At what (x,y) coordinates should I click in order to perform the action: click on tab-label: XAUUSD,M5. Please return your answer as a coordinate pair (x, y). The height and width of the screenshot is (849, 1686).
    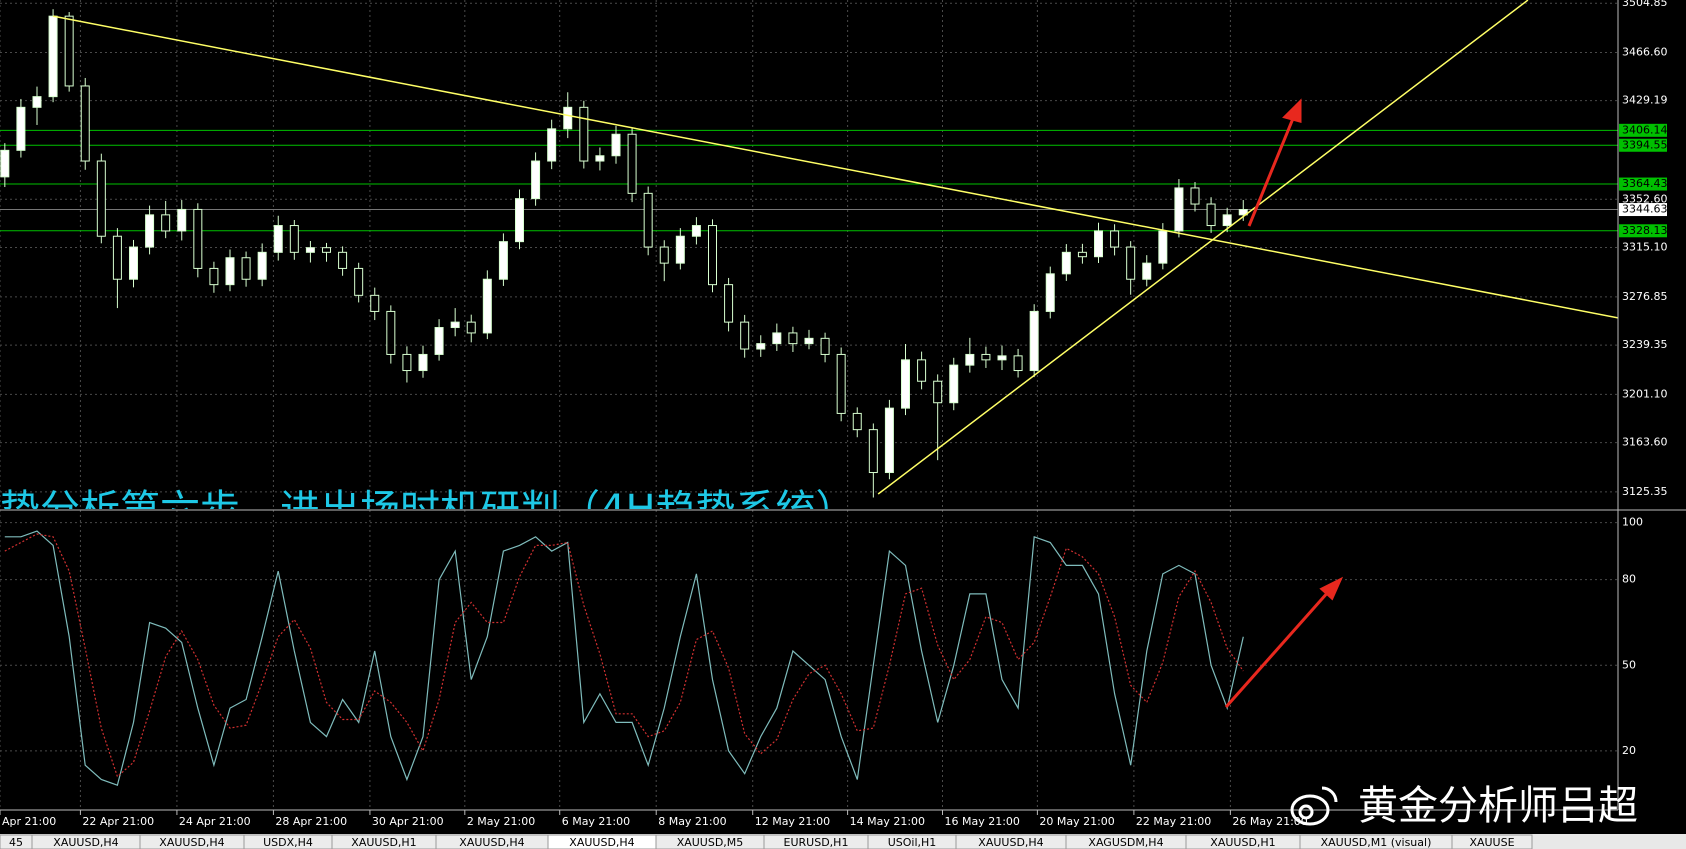
    Looking at the image, I should click on (710, 842).